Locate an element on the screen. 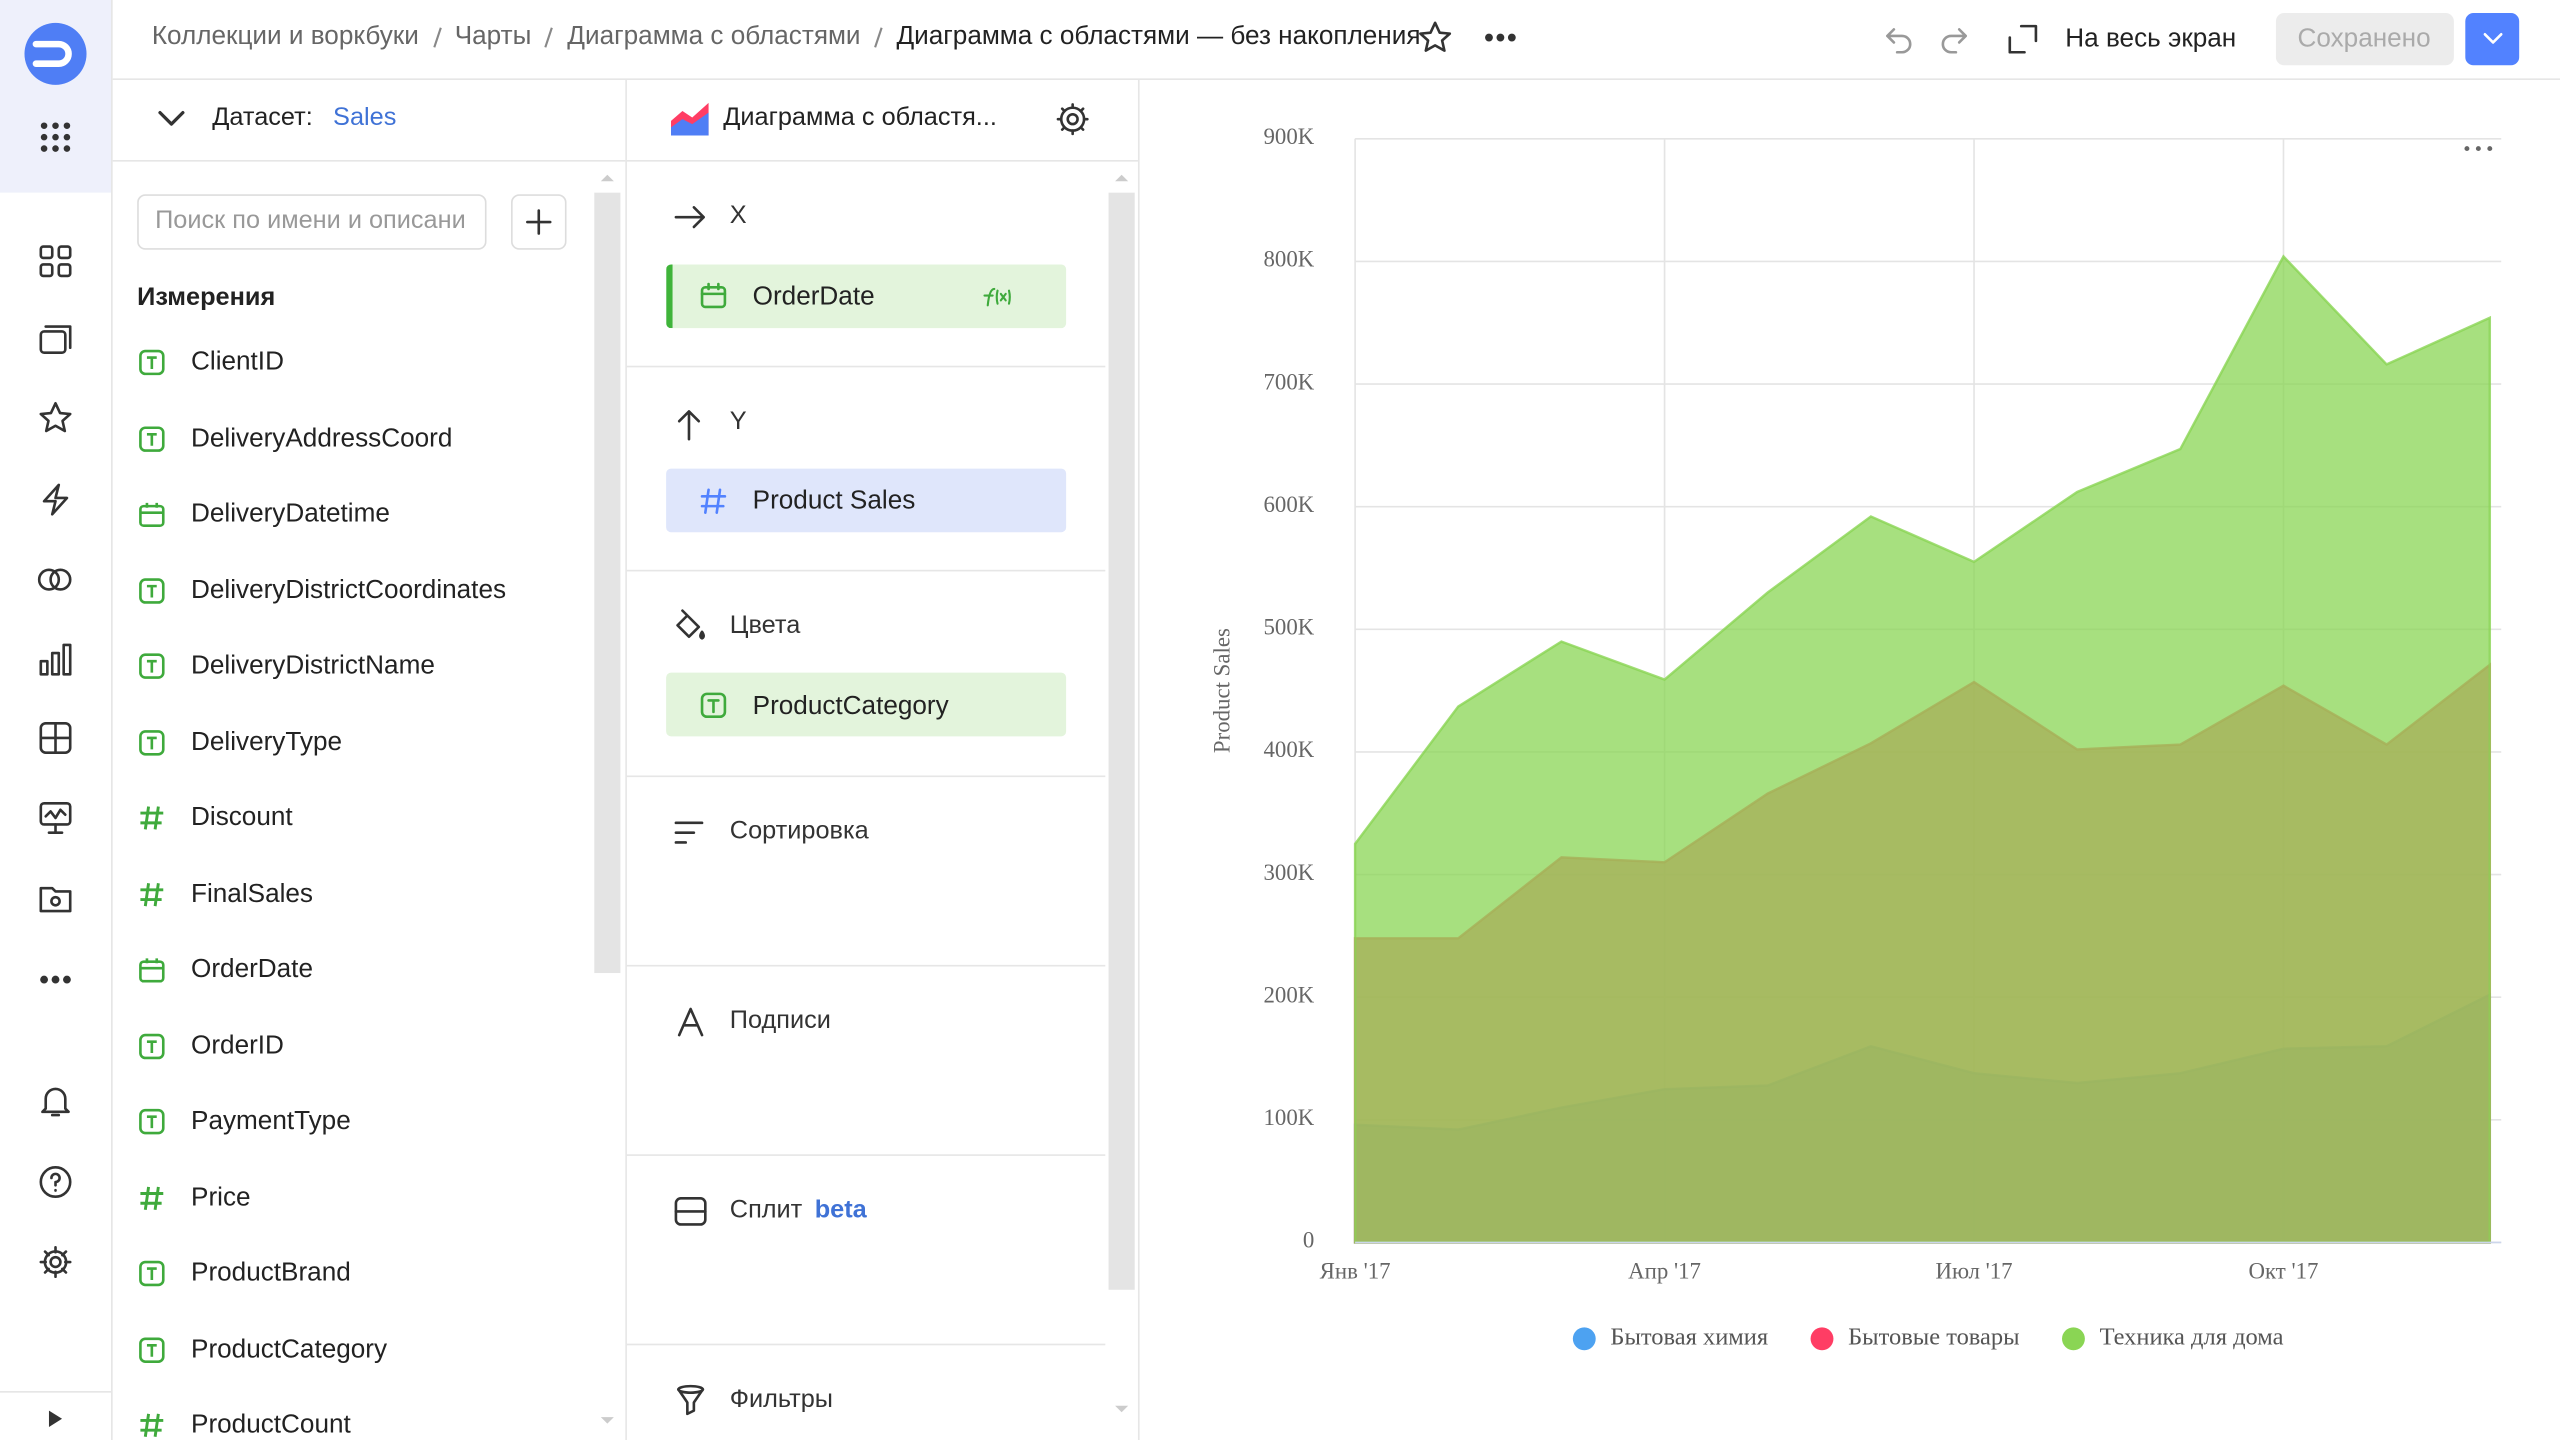 Image resolution: width=2560 pixels, height=1440 pixels. chart-settings-icon is located at coordinates (1072, 119).